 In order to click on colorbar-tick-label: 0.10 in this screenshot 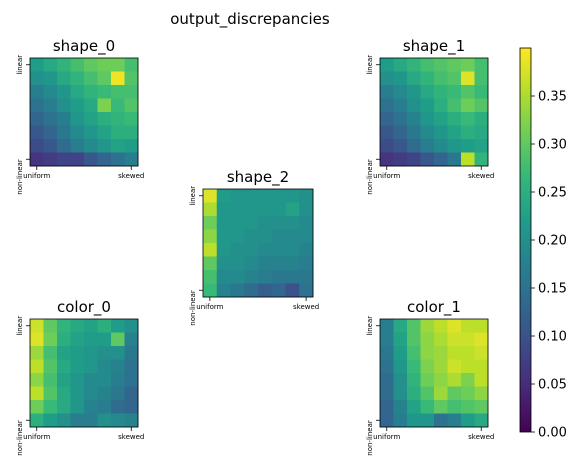, I will do `click(552, 337)`.